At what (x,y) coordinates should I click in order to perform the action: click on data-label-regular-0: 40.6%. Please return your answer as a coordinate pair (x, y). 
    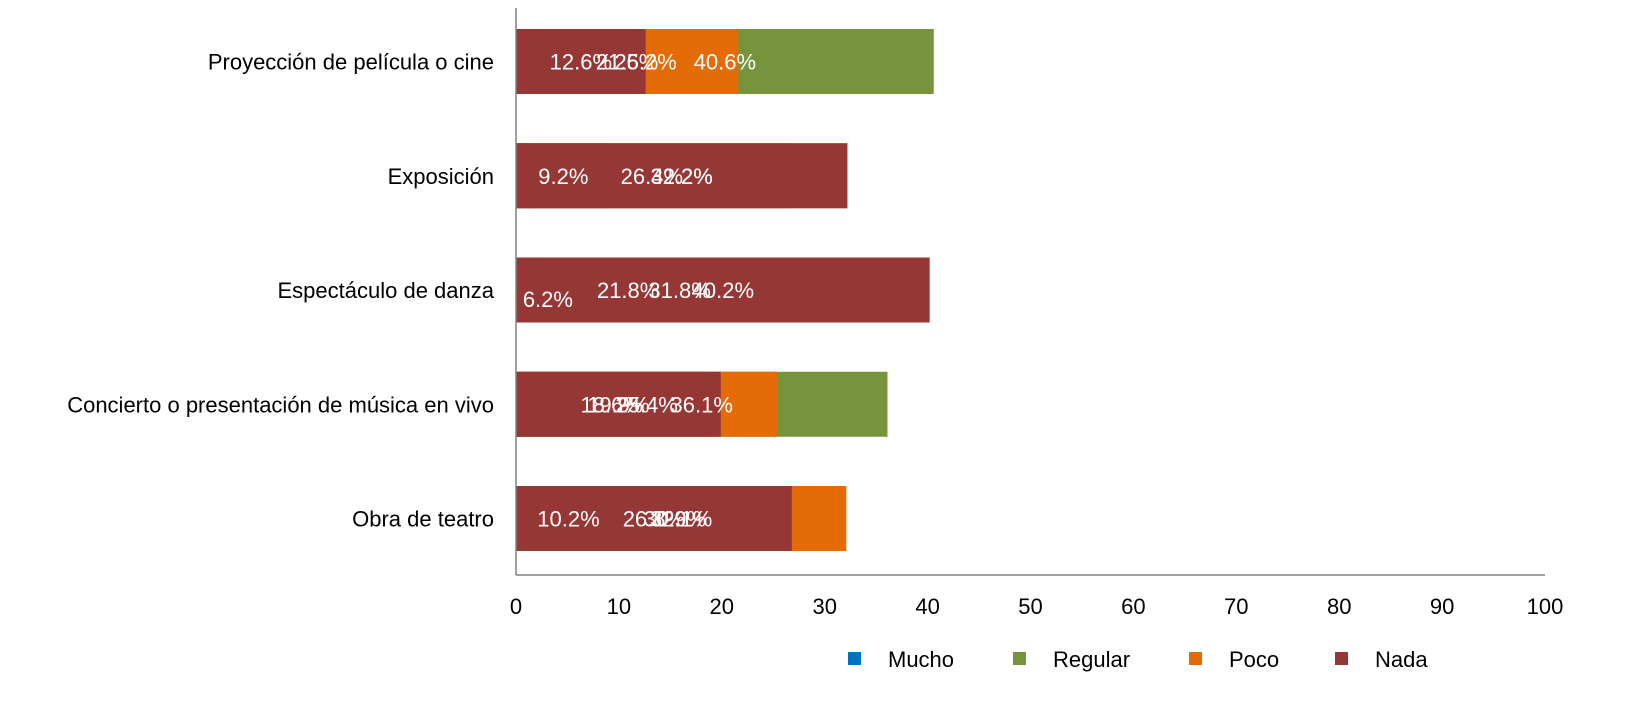
    Looking at the image, I should click on (725, 62).